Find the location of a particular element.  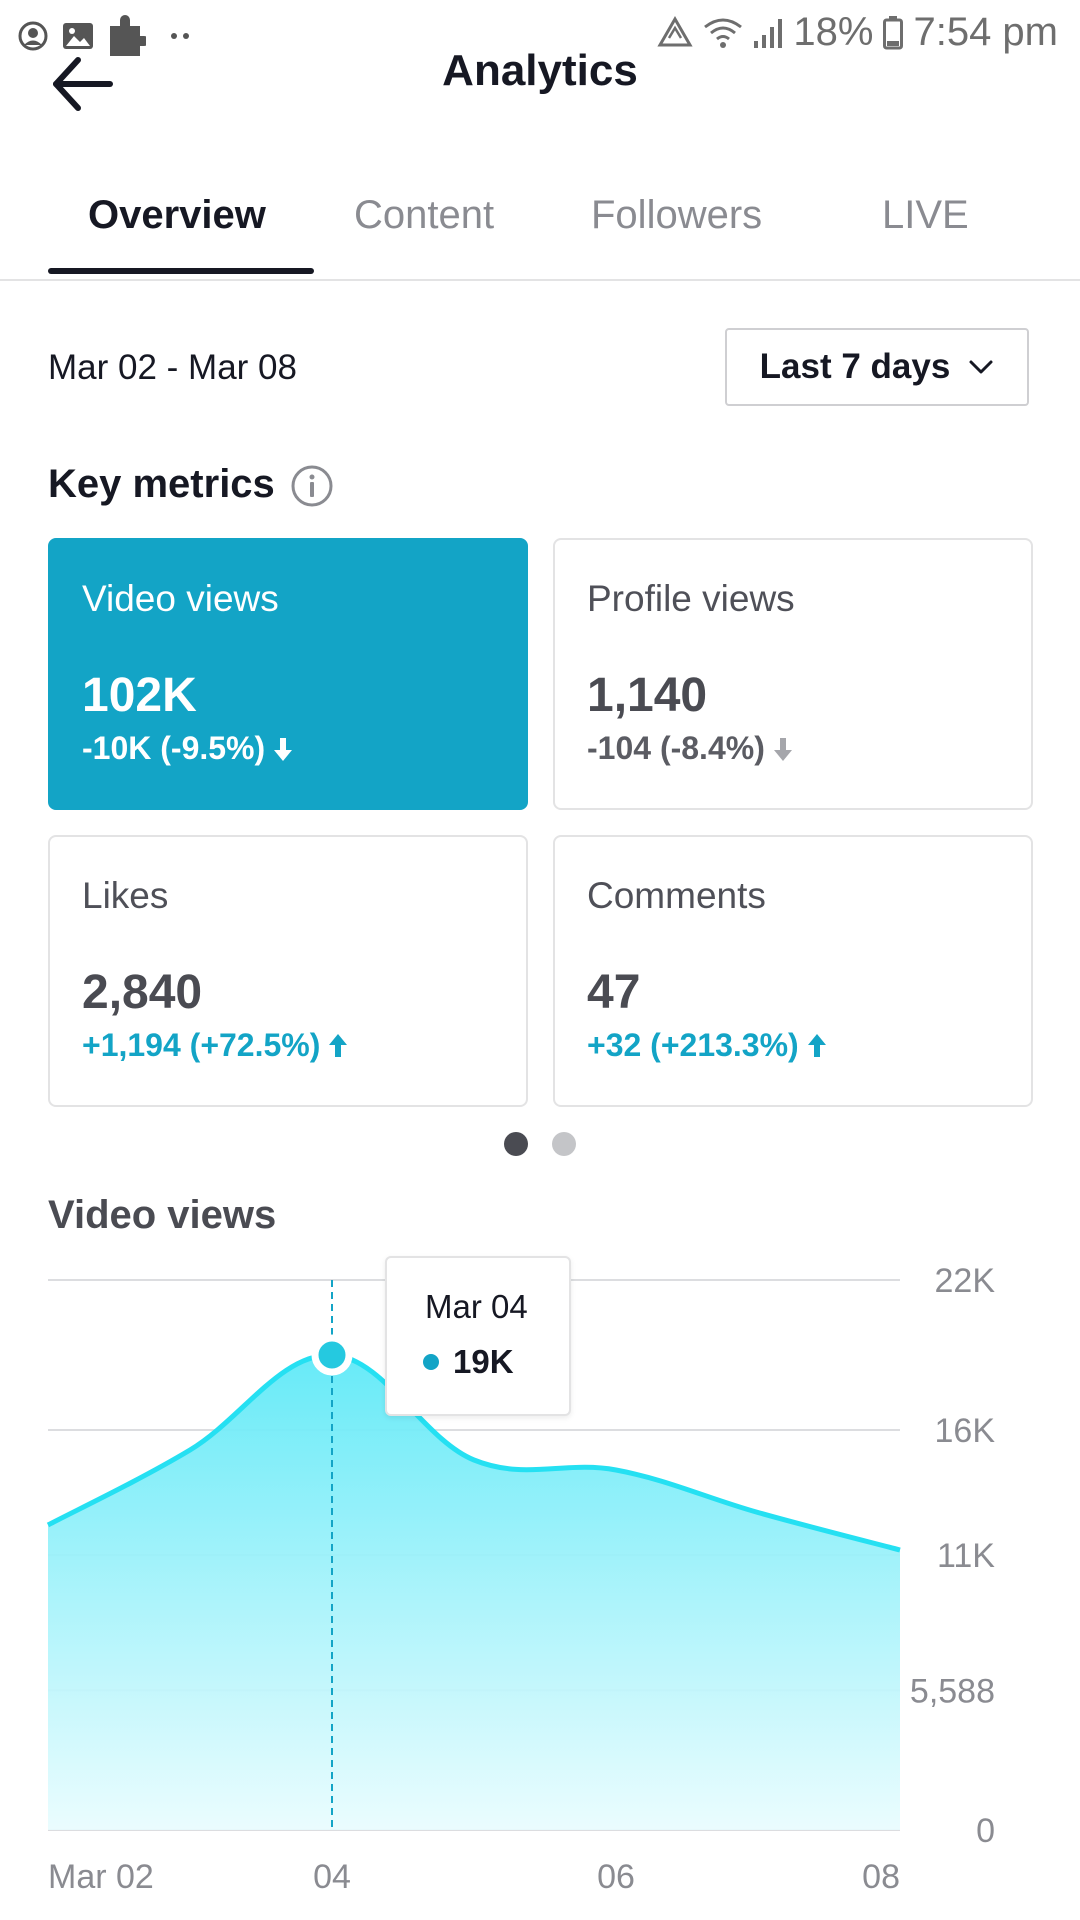

metric-card-likes: Likes 2,840 +1,194 (+72.5%) is located at coordinates (288, 971).